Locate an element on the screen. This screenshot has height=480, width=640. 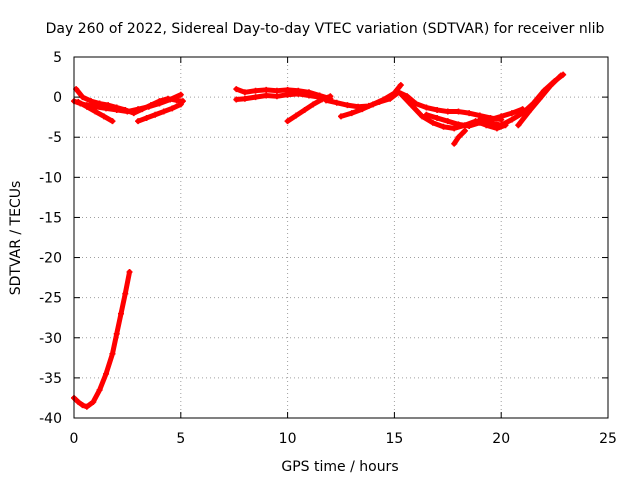
x-axis-label: GPS time / hours is located at coordinates (339, 467).